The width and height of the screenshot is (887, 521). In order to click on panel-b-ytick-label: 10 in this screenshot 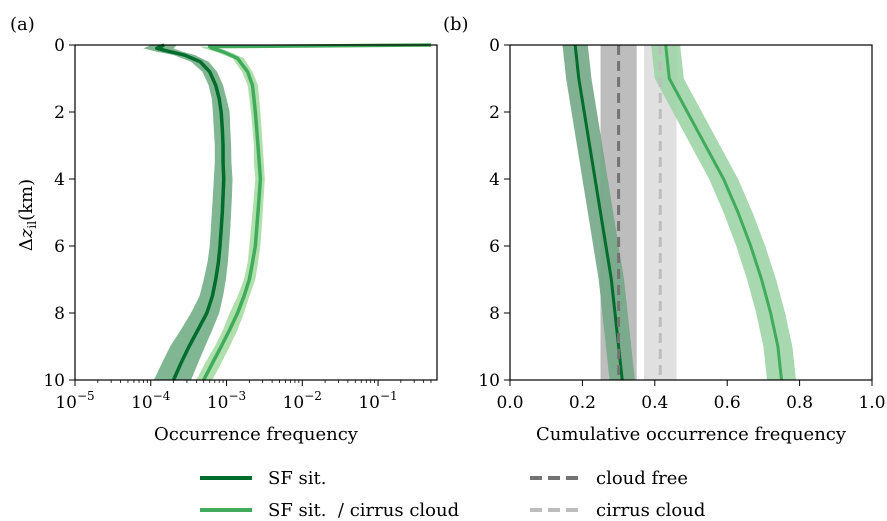, I will do `click(489, 381)`.